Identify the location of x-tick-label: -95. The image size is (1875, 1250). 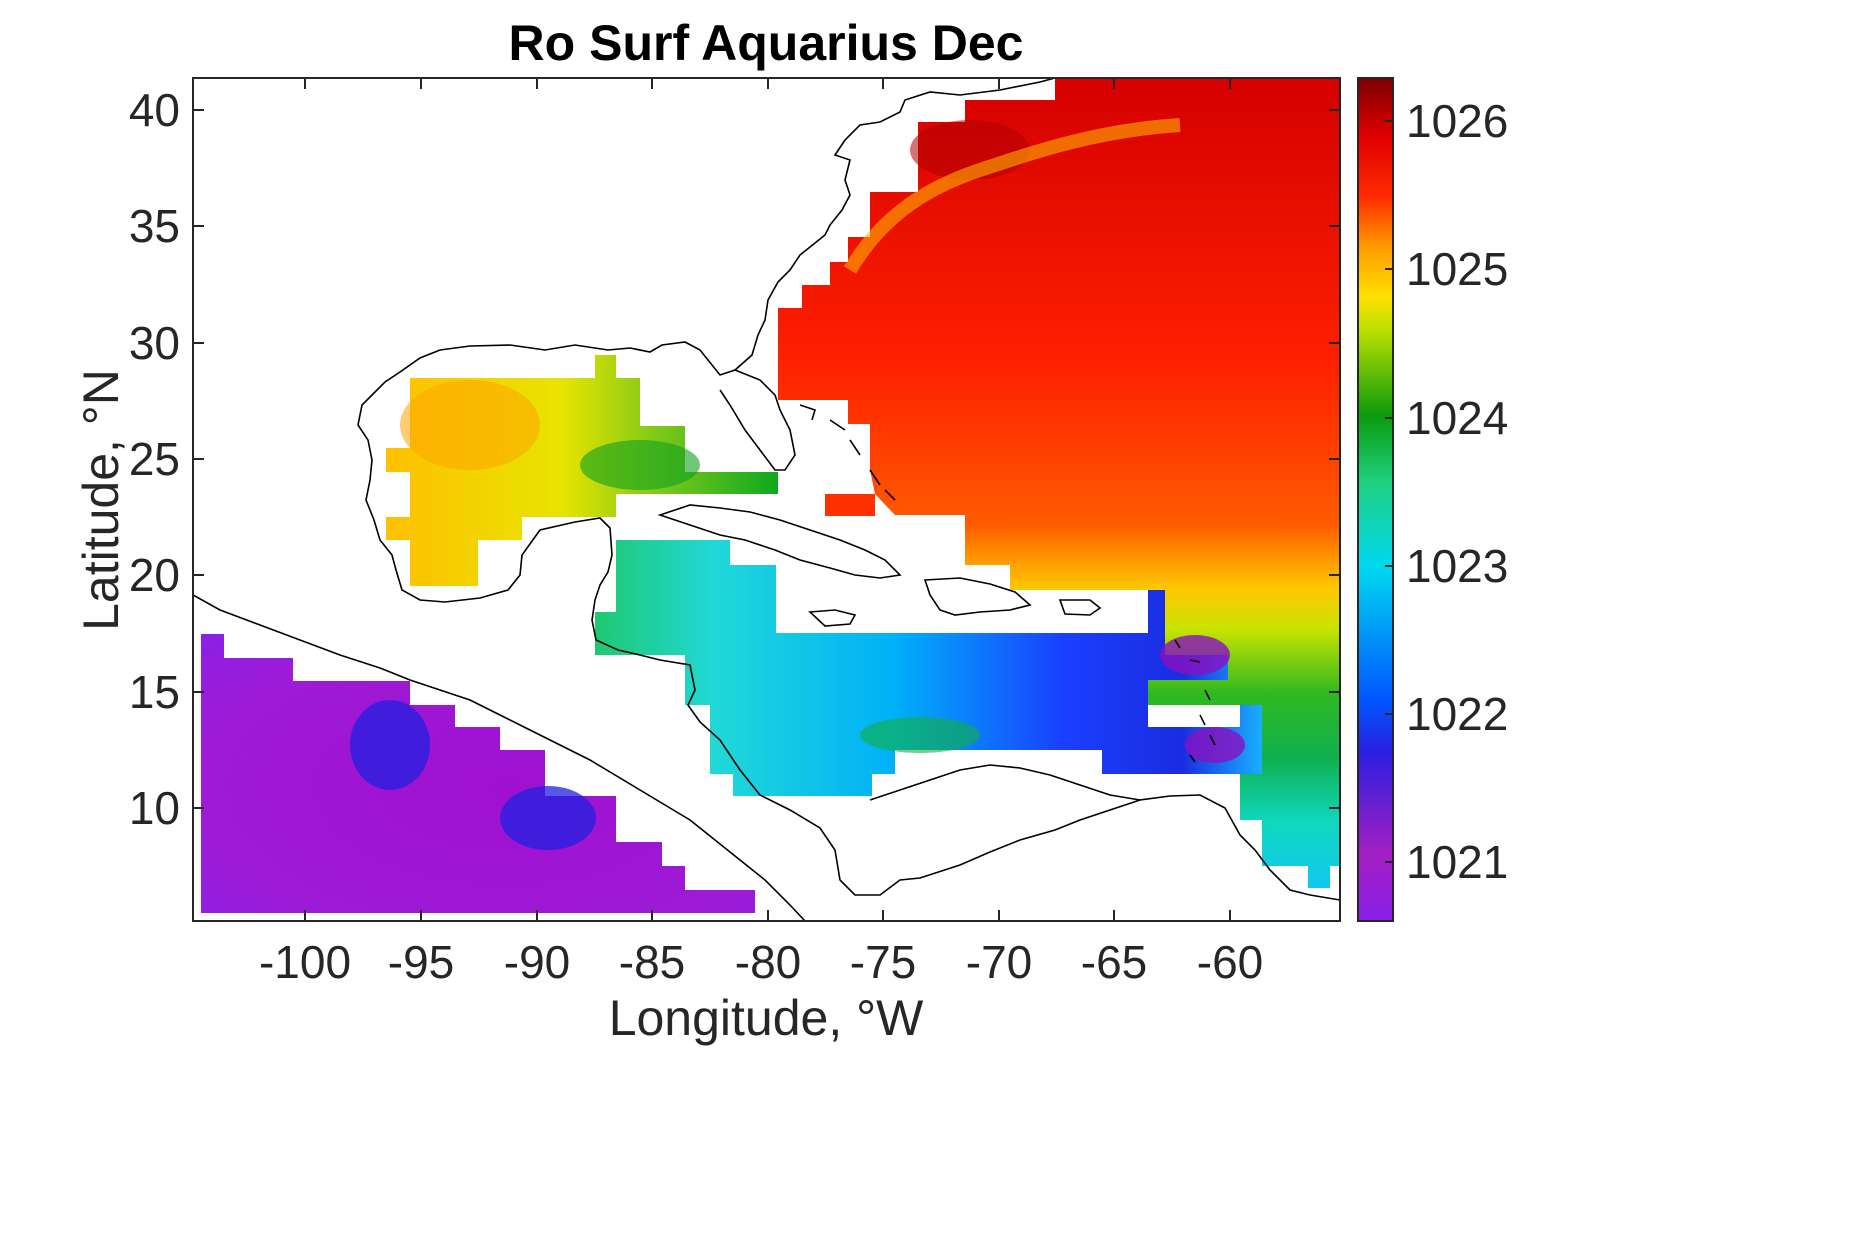
(421, 962).